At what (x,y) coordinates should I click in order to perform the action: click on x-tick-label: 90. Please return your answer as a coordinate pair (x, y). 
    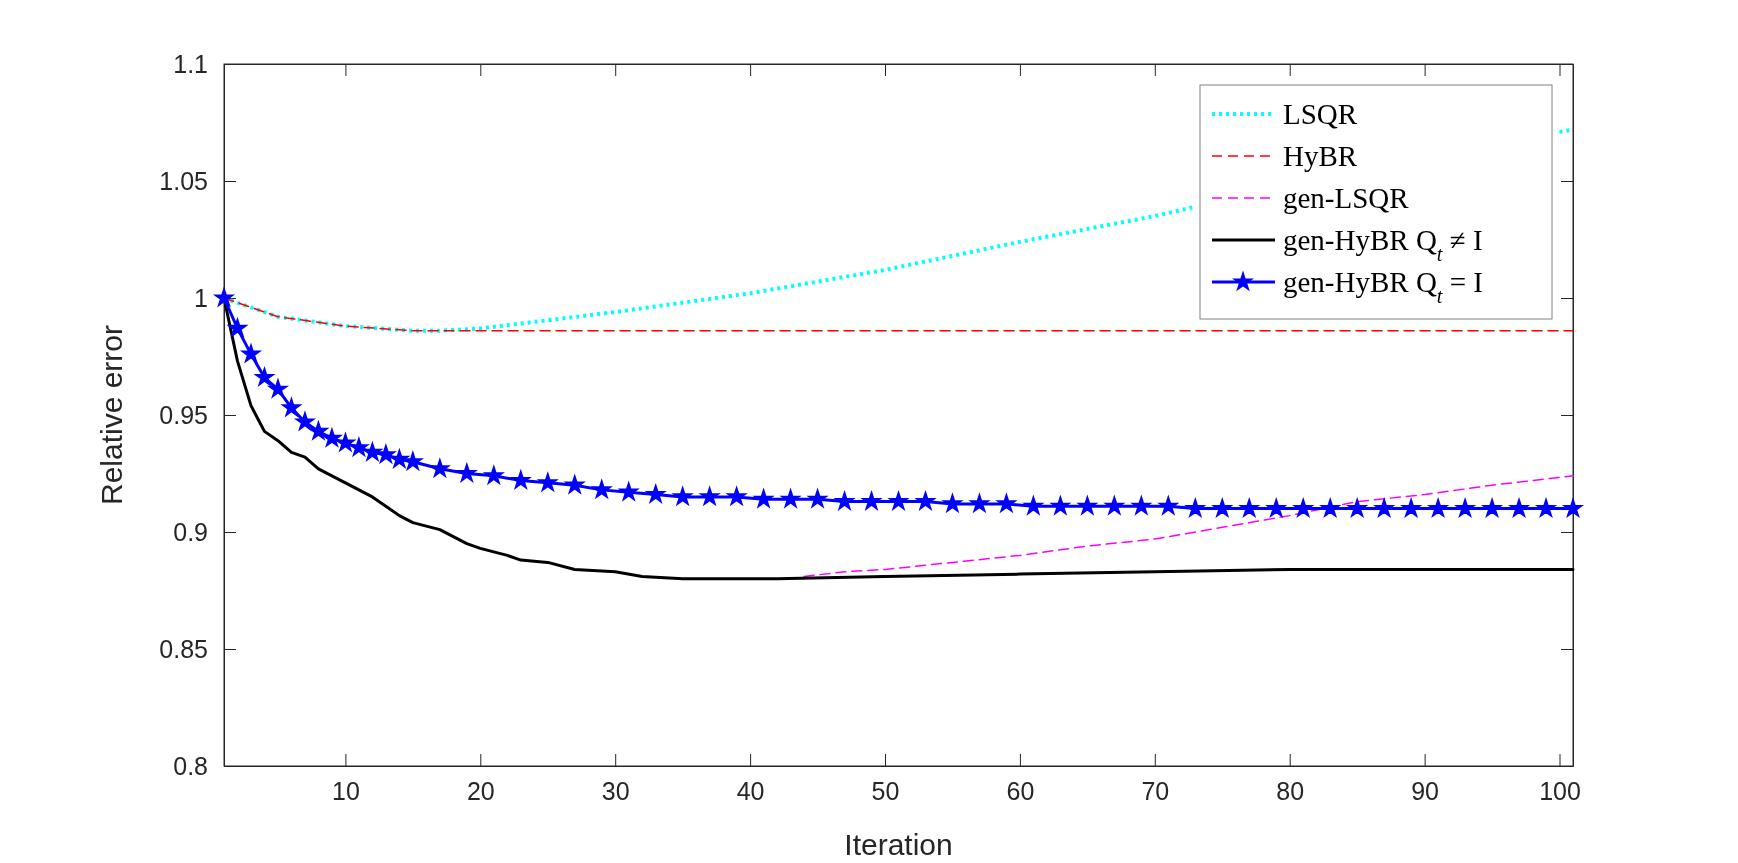
    Looking at the image, I should click on (1425, 790).